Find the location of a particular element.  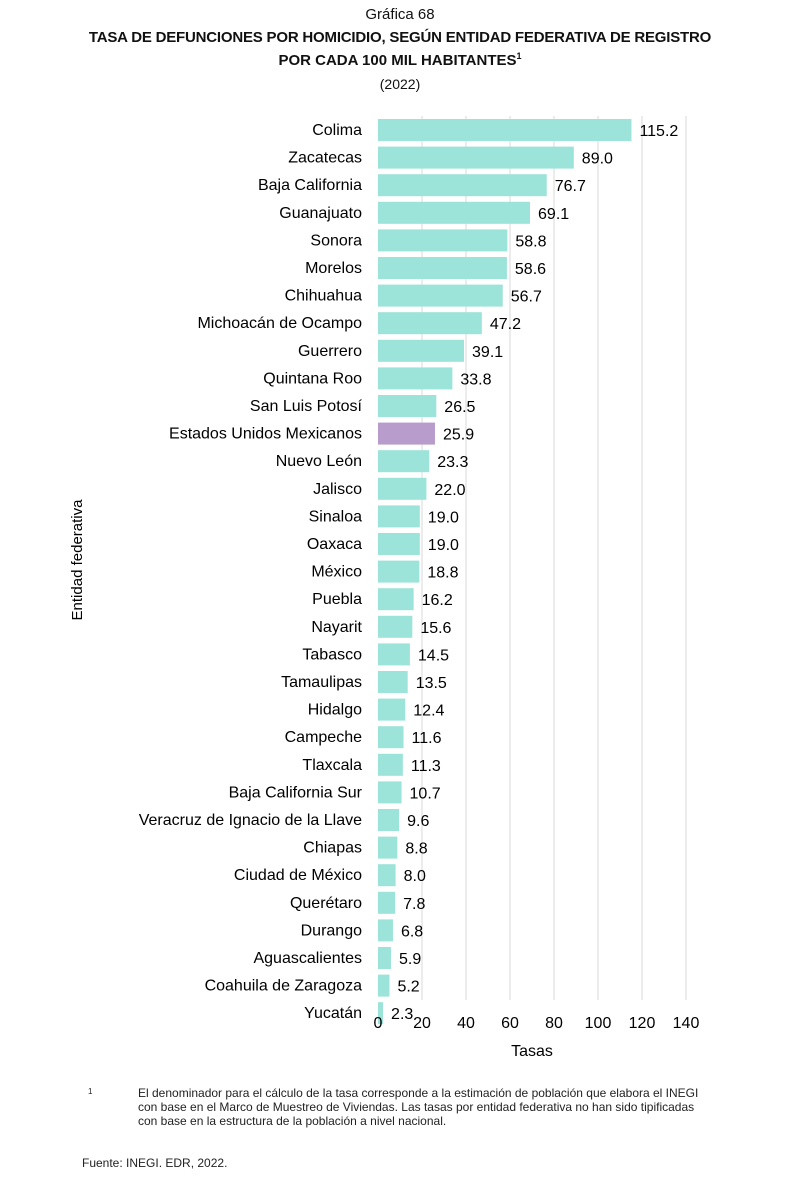

data-label: 8.0 is located at coordinates (415, 876).